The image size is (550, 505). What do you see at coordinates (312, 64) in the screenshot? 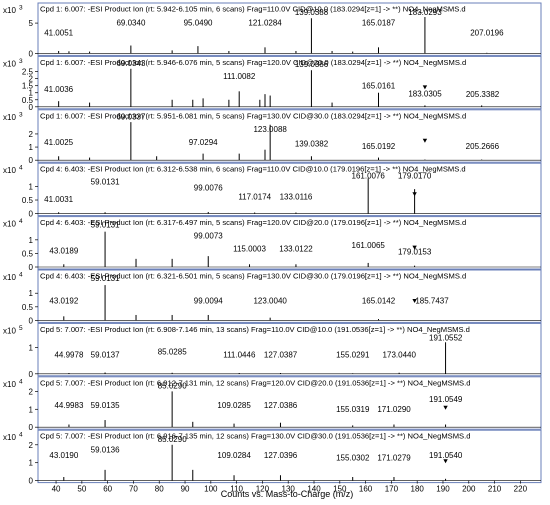
I see `peak-label: 139.0386` at bounding box center [312, 64].